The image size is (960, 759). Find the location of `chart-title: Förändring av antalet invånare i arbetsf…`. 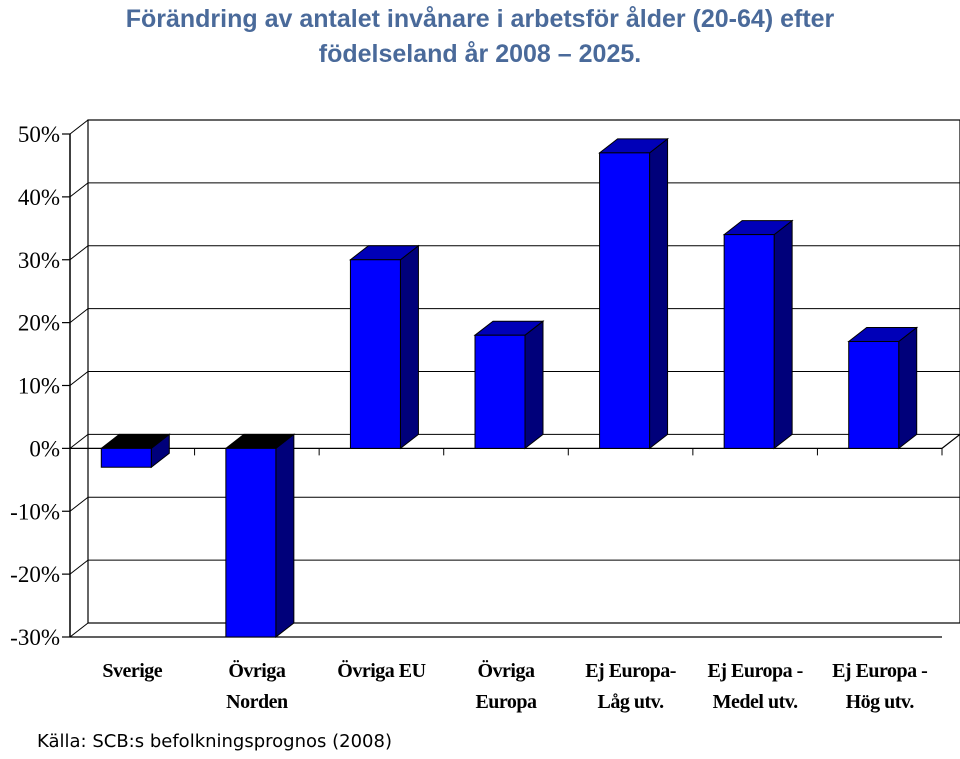

chart-title: Förändring av antalet invånare i arbetsf… is located at coordinates (480, 37).